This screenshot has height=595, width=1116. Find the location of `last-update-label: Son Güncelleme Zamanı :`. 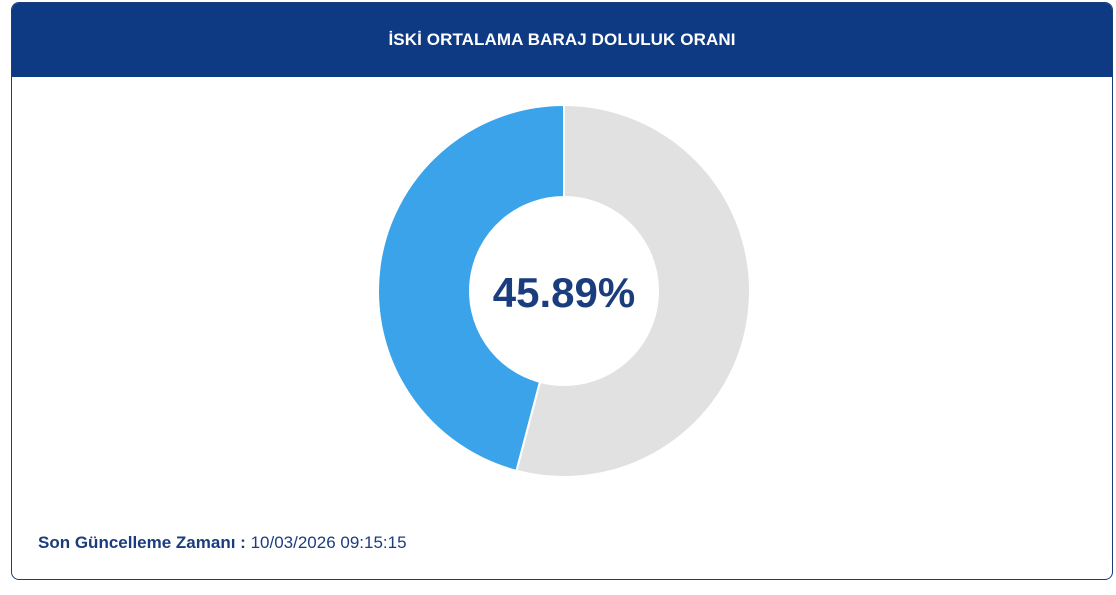

last-update-label: Son Güncelleme Zamanı : is located at coordinates (142, 542).